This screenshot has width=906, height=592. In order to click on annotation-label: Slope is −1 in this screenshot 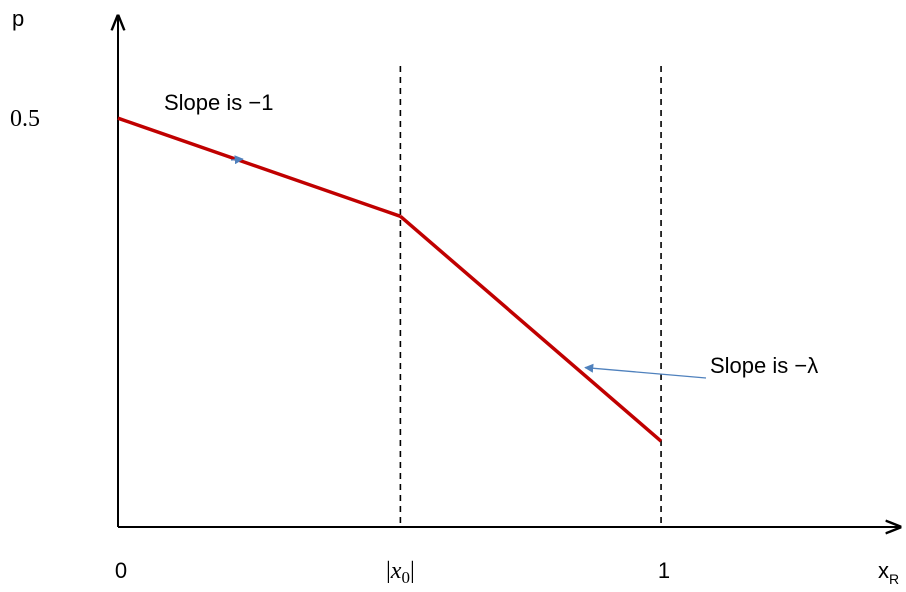, I will do `click(218, 102)`.